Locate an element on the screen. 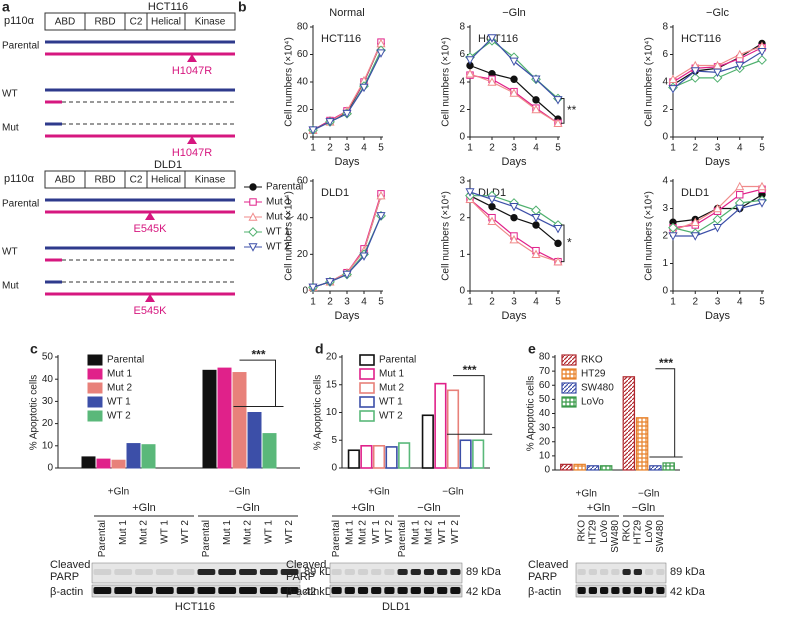 This screenshot has height=620, width=788. cell-line-label: DLD1 is located at coordinates (335, 193).